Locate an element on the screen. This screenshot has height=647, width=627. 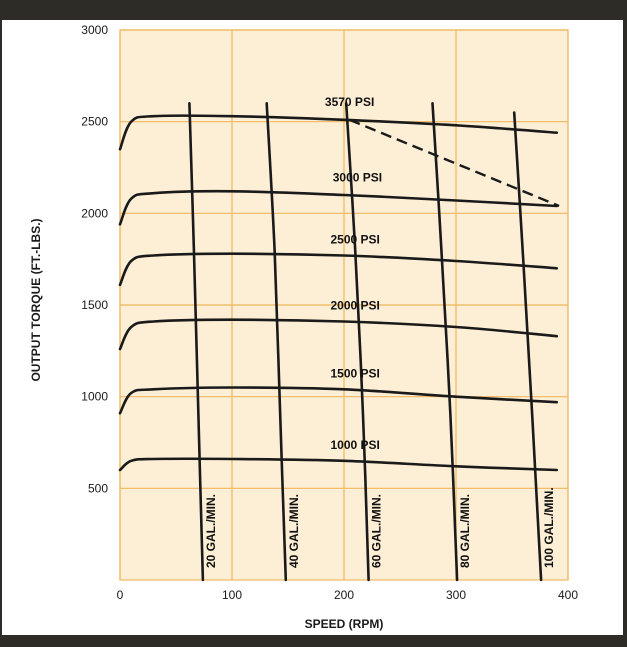
pressure-curve-label: 1500 PSI is located at coordinates (355, 374).